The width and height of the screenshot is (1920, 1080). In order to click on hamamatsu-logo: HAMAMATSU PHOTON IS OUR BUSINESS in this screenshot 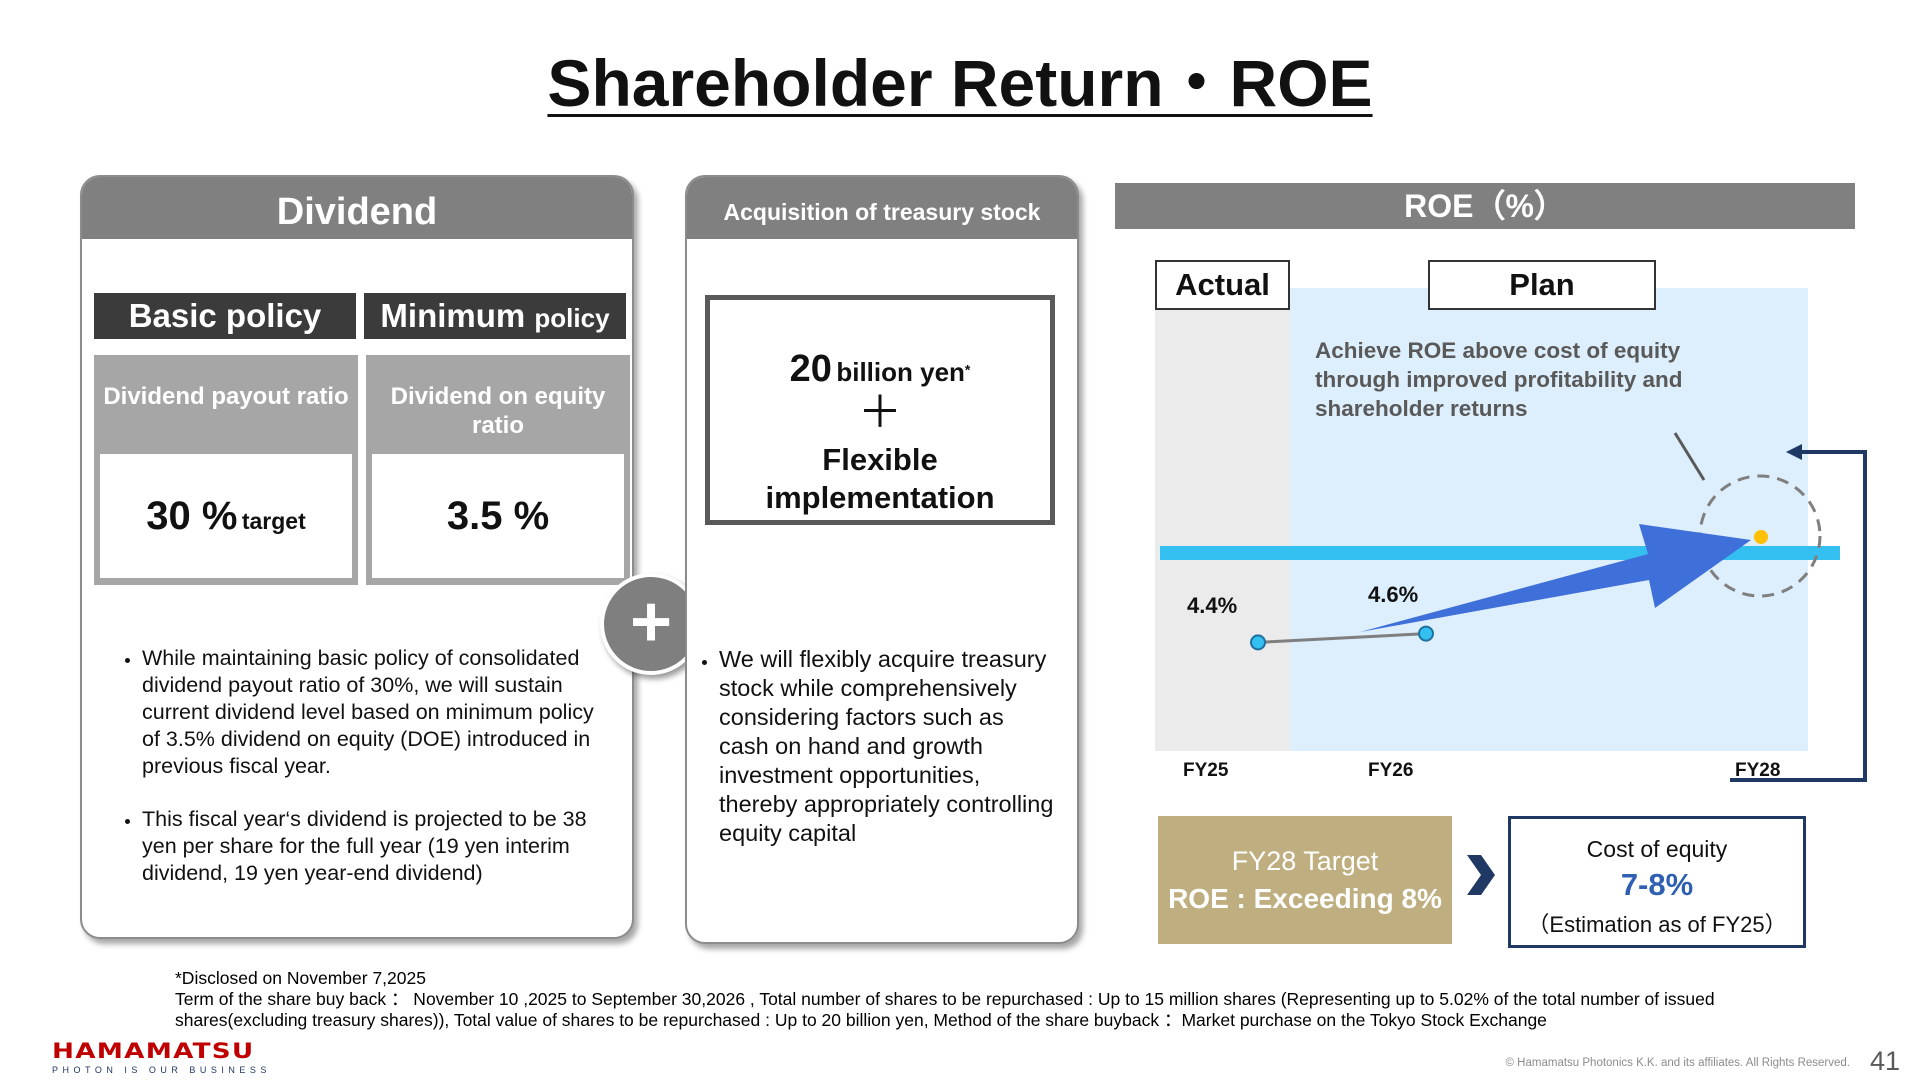, I will do `click(161, 1057)`.